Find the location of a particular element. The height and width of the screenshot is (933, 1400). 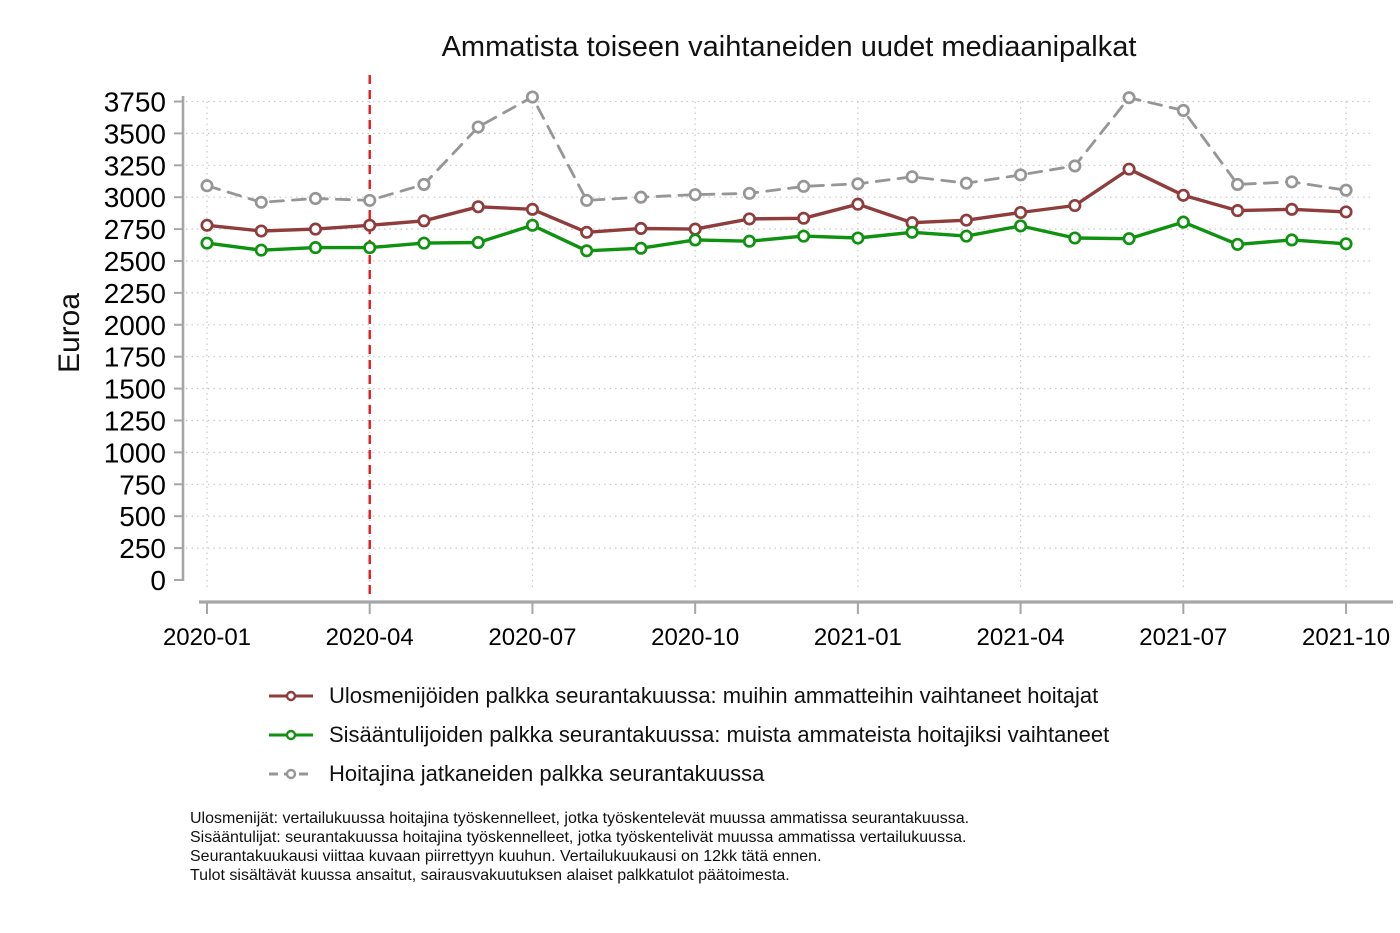

x-tick-label: 2021-04 is located at coordinates (1021, 637).